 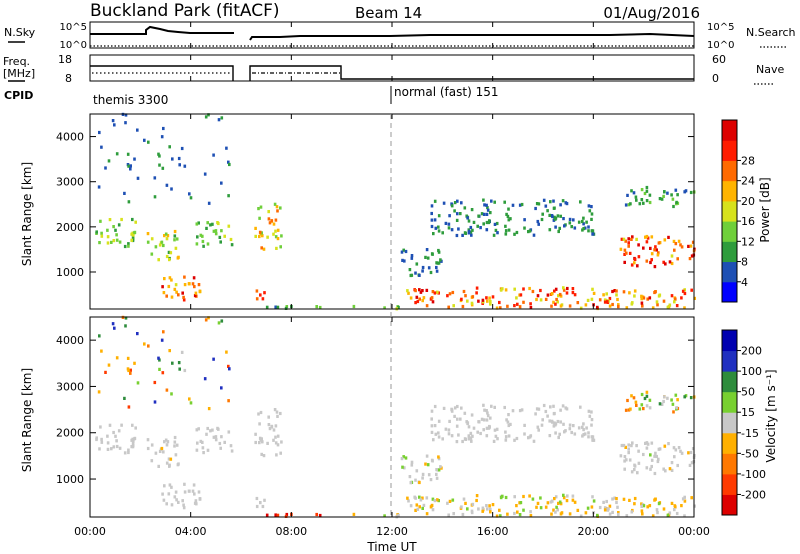 What do you see at coordinates (20, 32) in the screenshot?
I see `nsky-label: N.Sky` at bounding box center [20, 32].